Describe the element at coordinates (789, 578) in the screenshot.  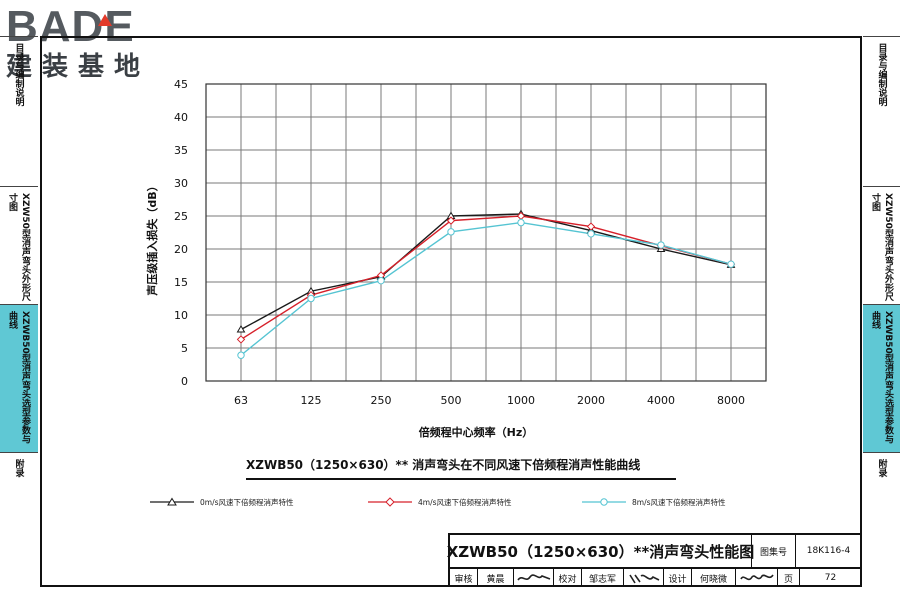
I see `page-label: 页` at that location.